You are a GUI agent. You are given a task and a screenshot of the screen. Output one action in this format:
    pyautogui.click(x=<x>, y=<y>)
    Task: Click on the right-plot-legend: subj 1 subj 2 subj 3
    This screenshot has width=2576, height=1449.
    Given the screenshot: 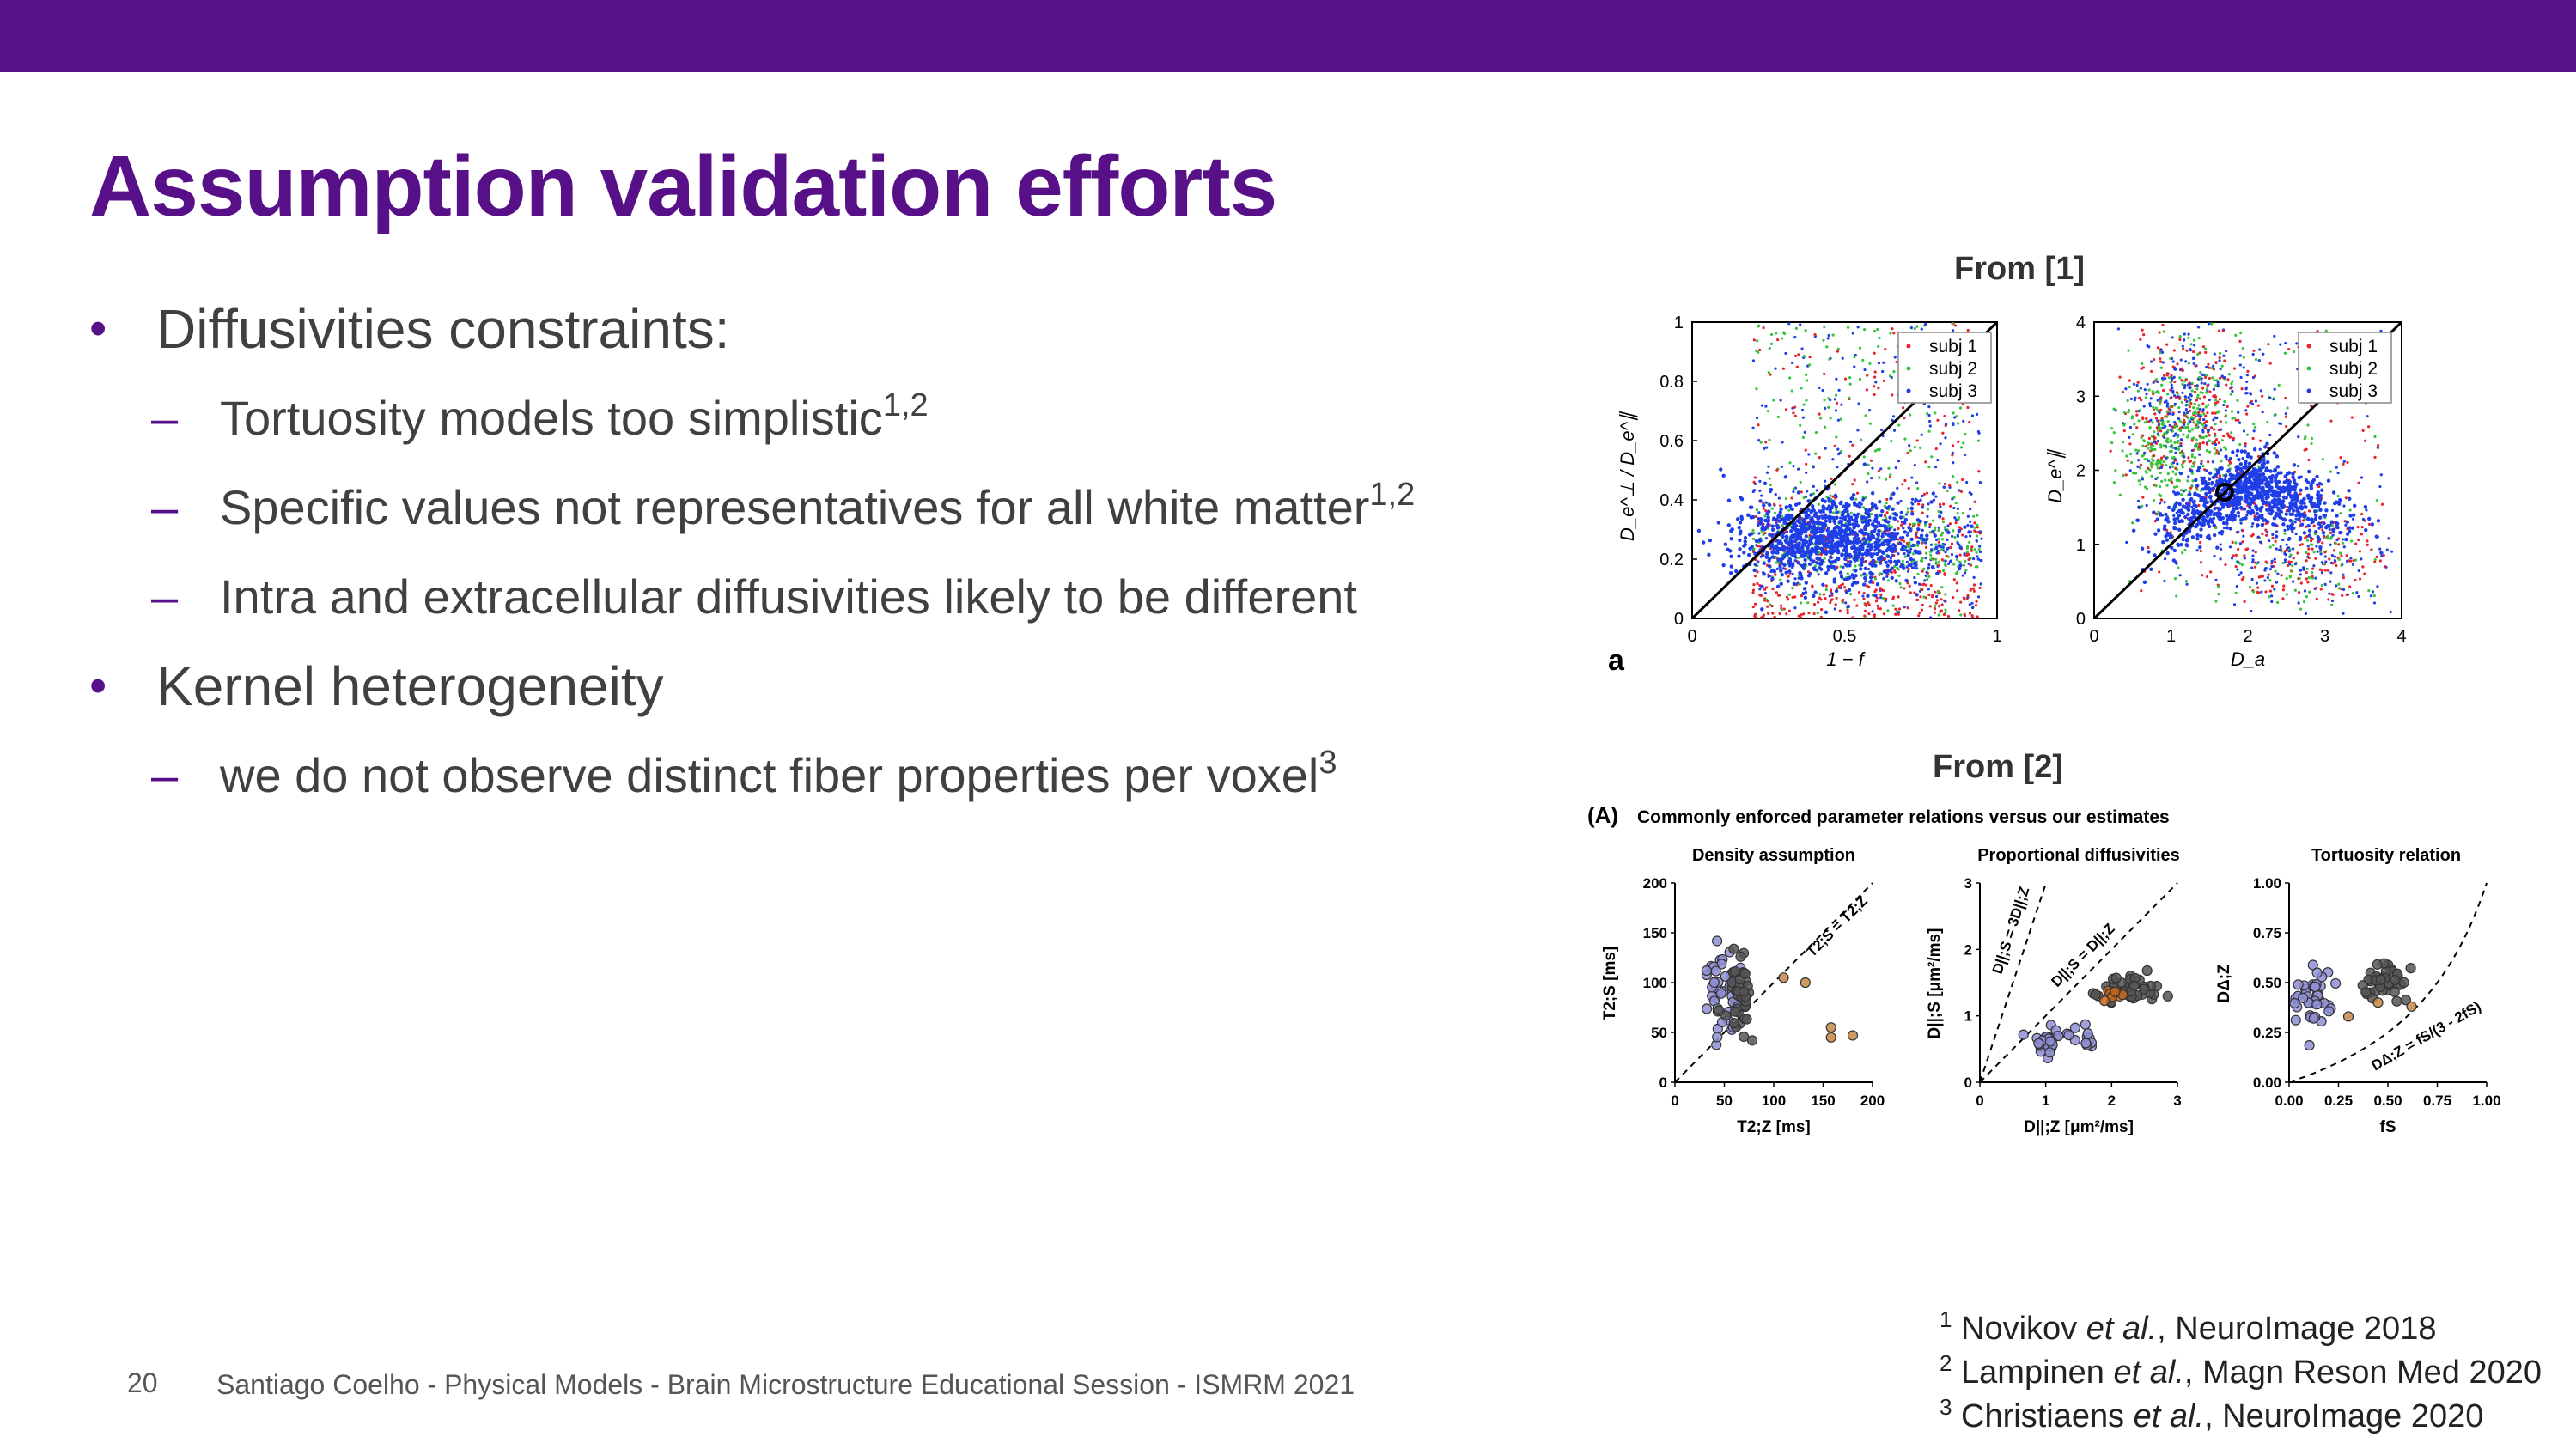 What is the action you would take?
    pyautogui.click(x=2345, y=368)
    